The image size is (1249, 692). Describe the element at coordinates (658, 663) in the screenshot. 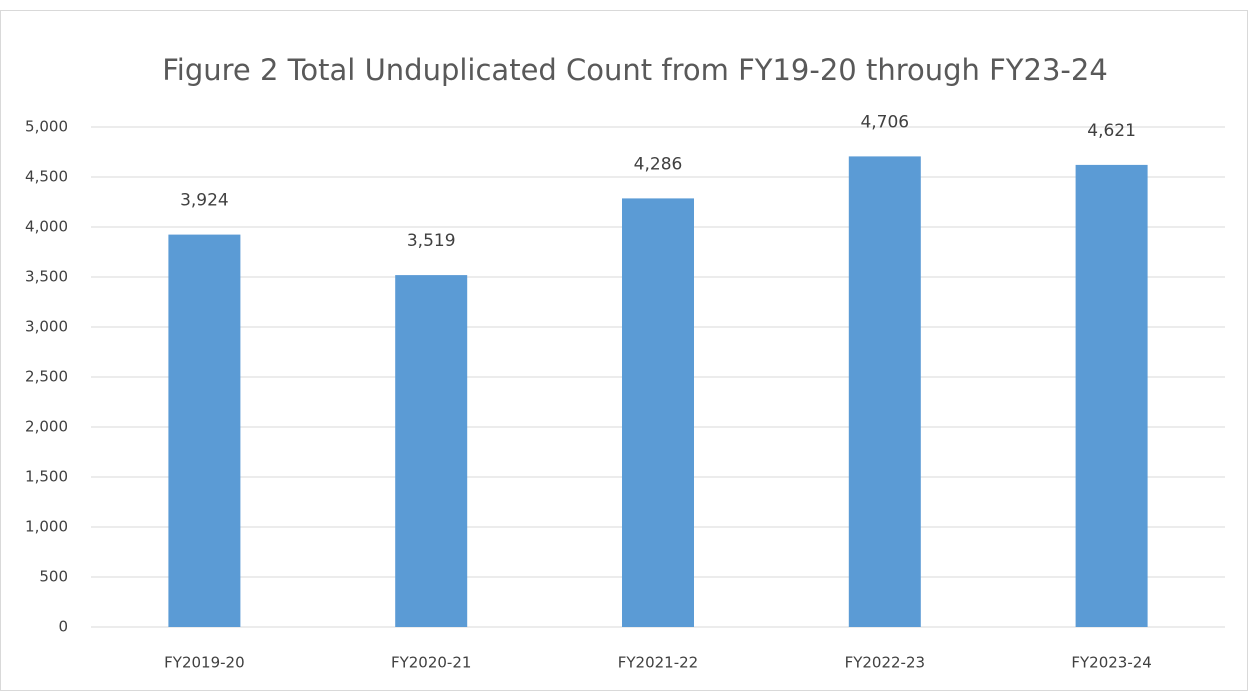

I see `x-tick-label: FY2021-22` at that location.